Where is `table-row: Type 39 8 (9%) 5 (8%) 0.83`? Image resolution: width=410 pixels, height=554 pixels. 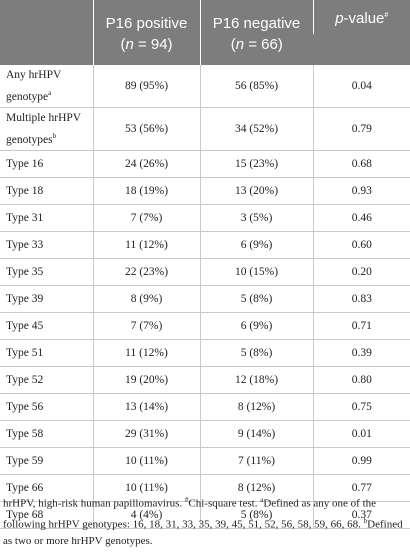 table-row: Type 39 8 (9%) 5 (8%) 0.83 is located at coordinates (205, 299).